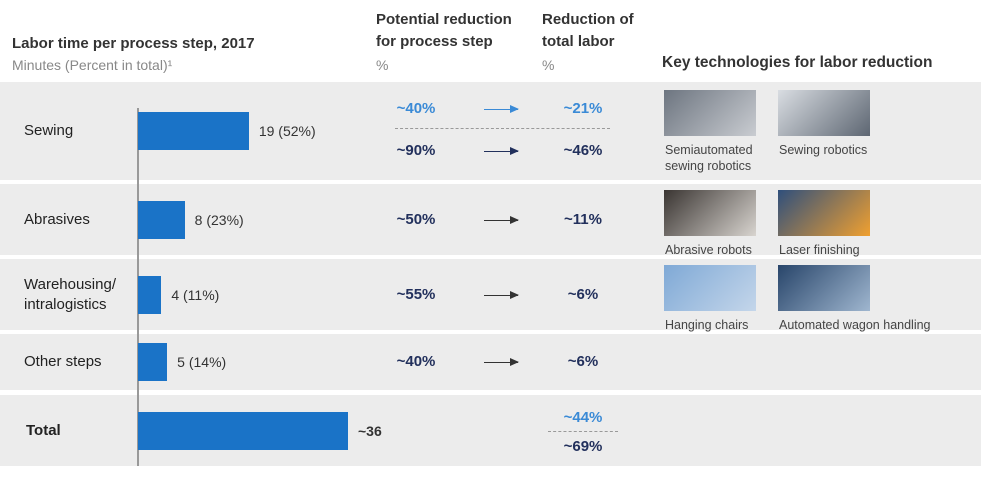  Describe the element at coordinates (416, 150) in the screenshot. I see `reduction: ~90%` at that location.